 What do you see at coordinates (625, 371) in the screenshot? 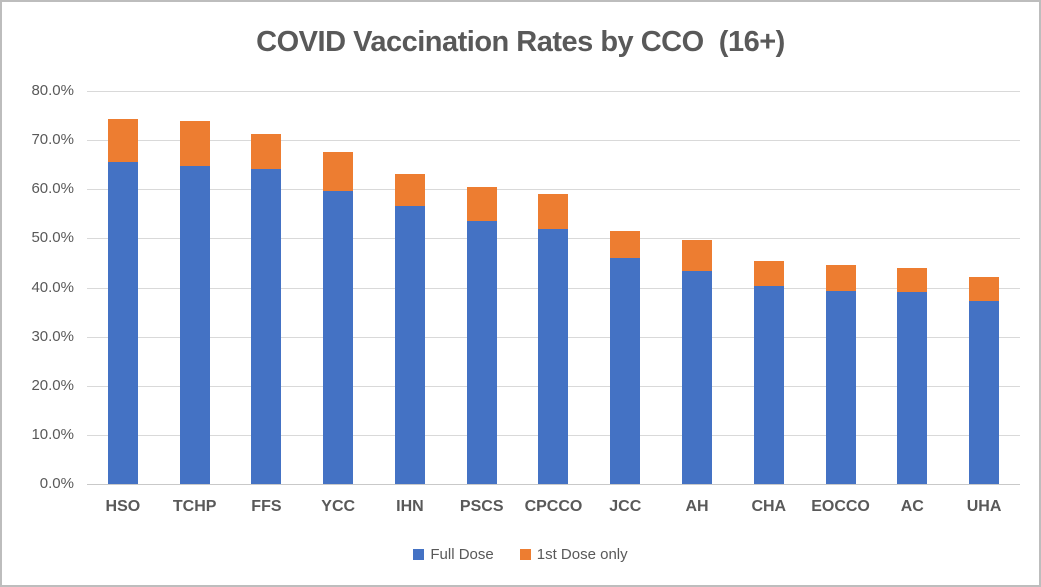
I see `bar-segment-full-dose-jcc` at bounding box center [625, 371].